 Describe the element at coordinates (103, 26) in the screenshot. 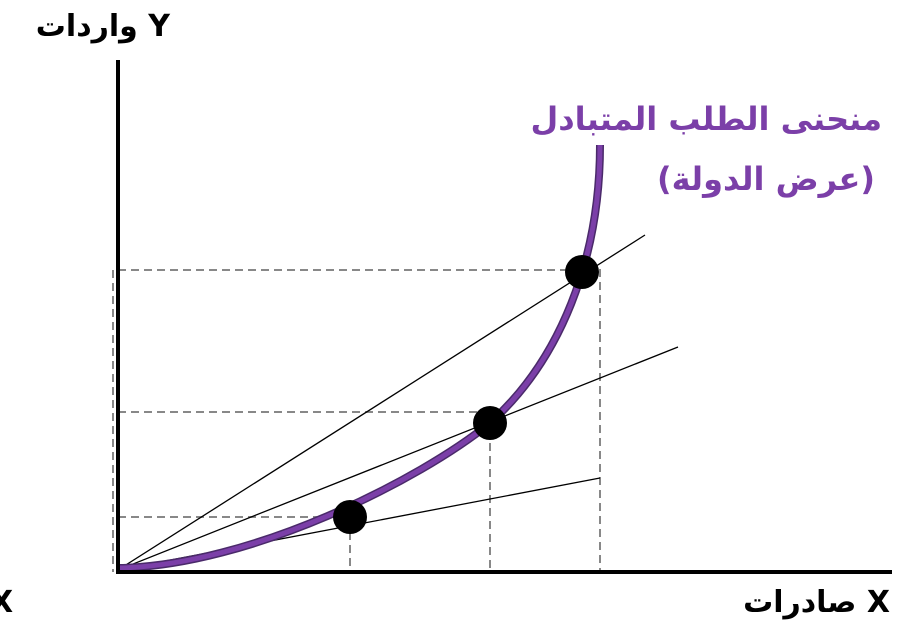

I see `y-axis-label: Y واردات` at that location.